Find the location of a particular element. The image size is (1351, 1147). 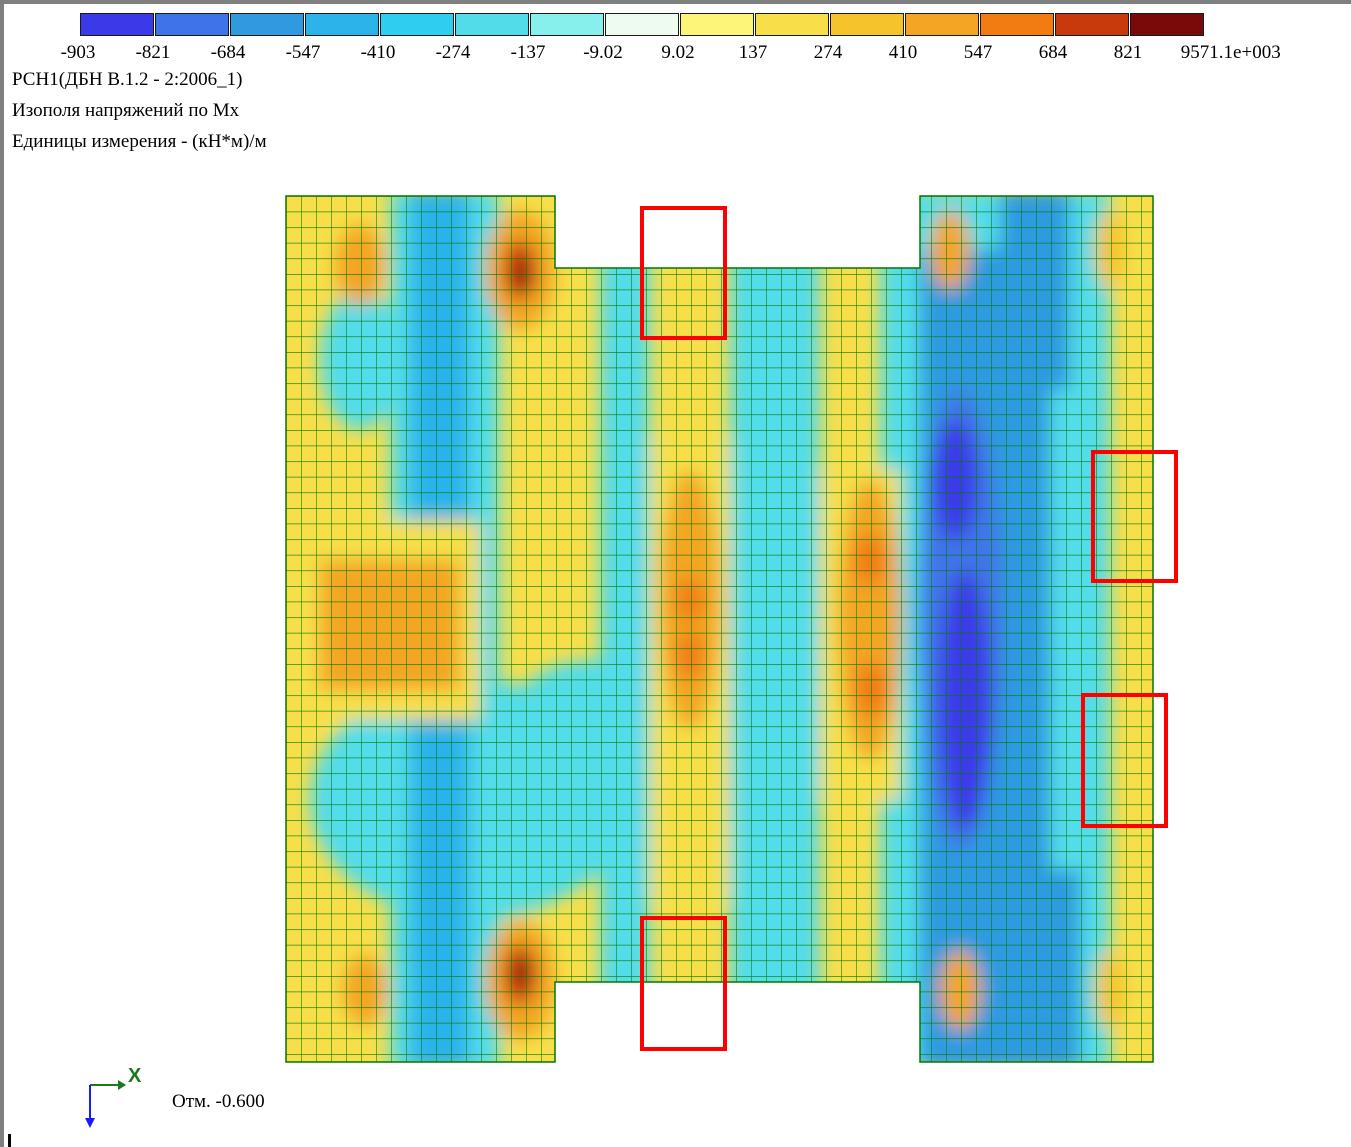

legend-tick-label: -410 is located at coordinates (378, 52).